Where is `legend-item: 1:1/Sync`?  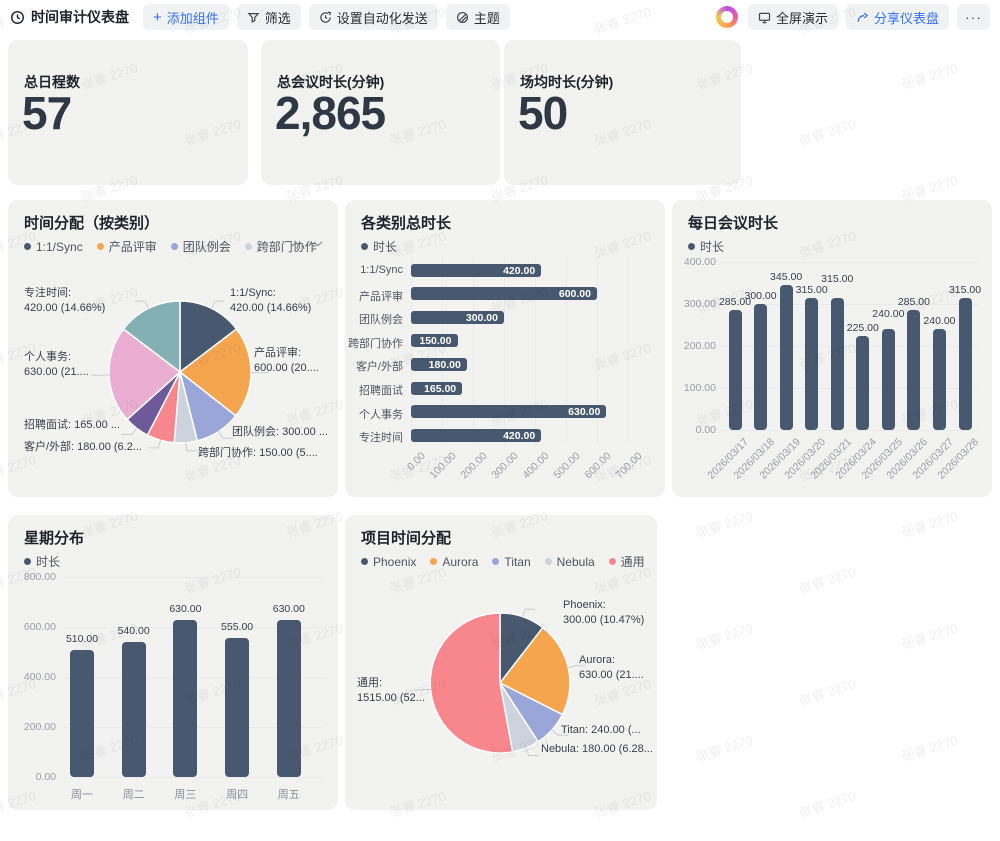 legend-item: 1:1/Sync is located at coordinates (53, 247).